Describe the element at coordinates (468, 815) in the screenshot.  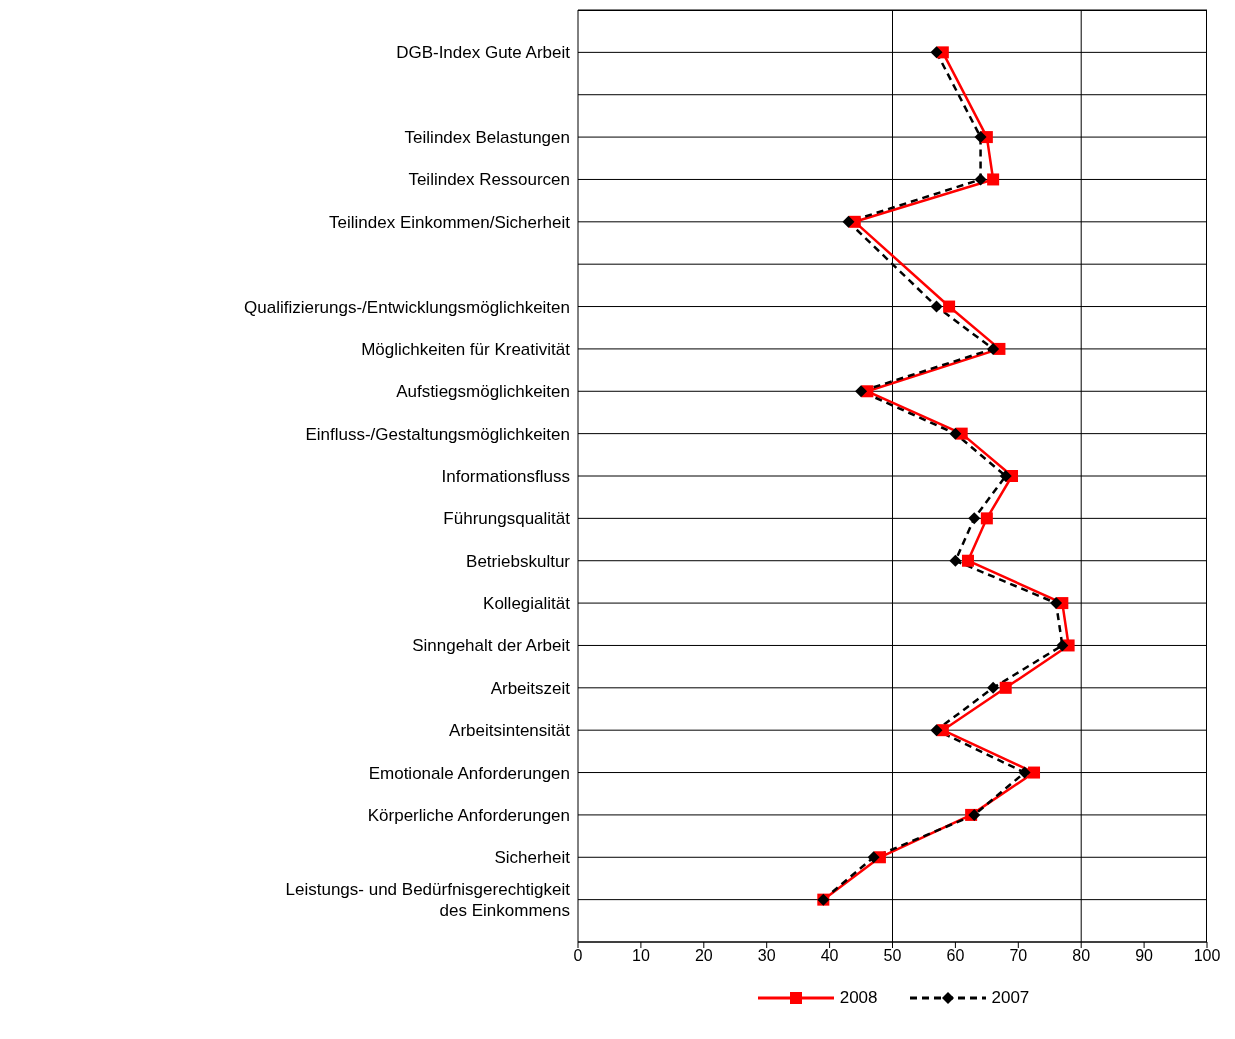
I see `y-tick-label: Körperliche Anforderungen` at that location.